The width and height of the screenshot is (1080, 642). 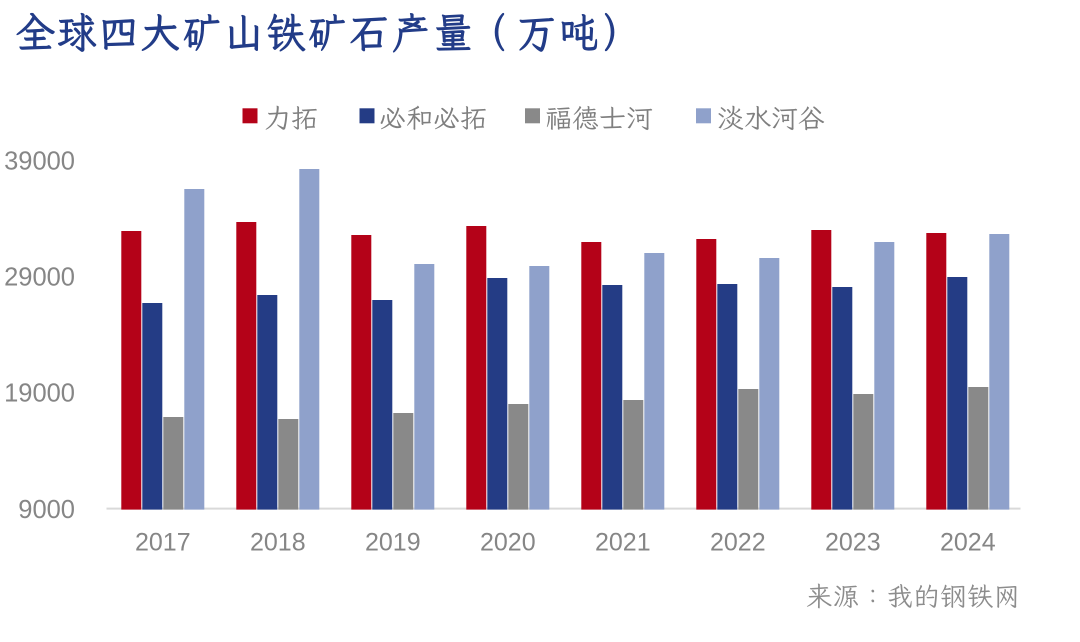 I want to click on svg-text: 9000, so click(x=46, y=510).